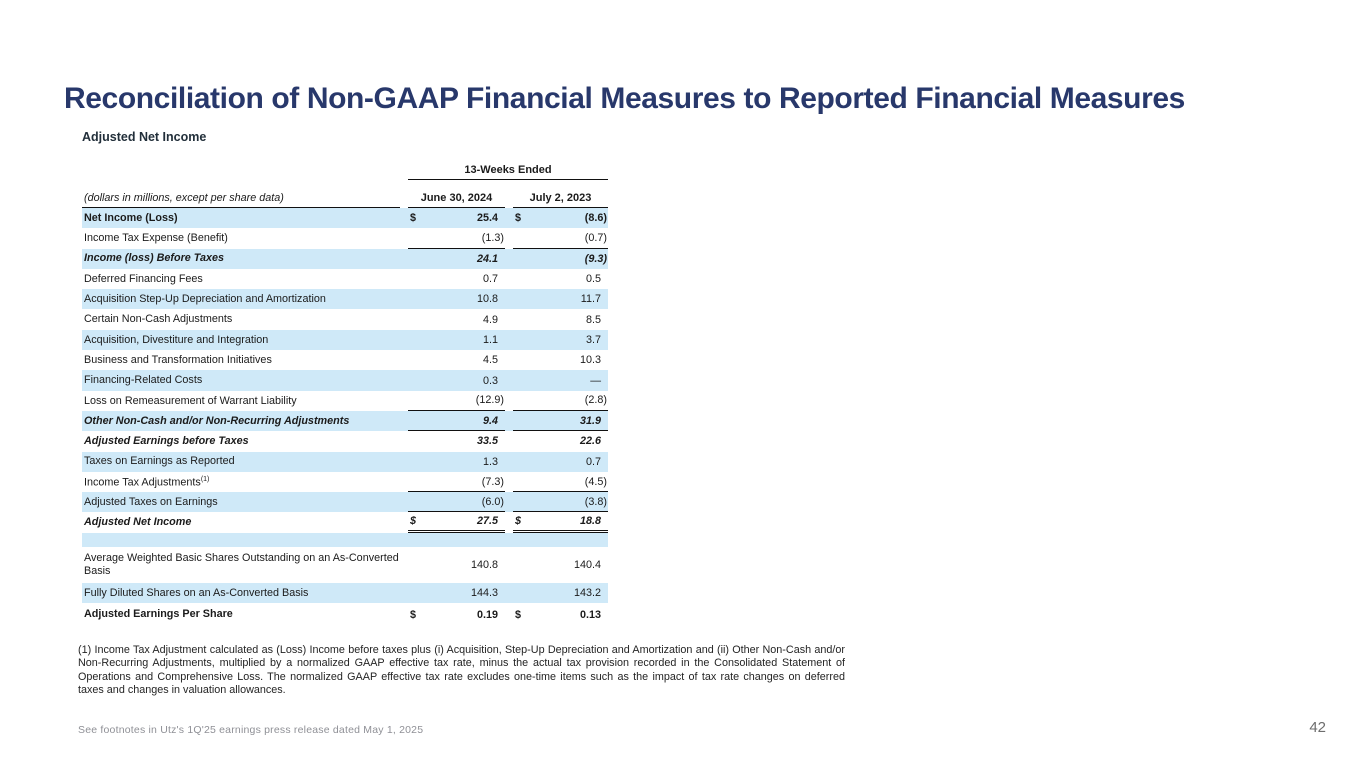 Image resolution: width=1365 pixels, height=768 pixels. What do you see at coordinates (131, 217) in the screenshot?
I see `row-label: Net Income (Loss)` at bounding box center [131, 217].